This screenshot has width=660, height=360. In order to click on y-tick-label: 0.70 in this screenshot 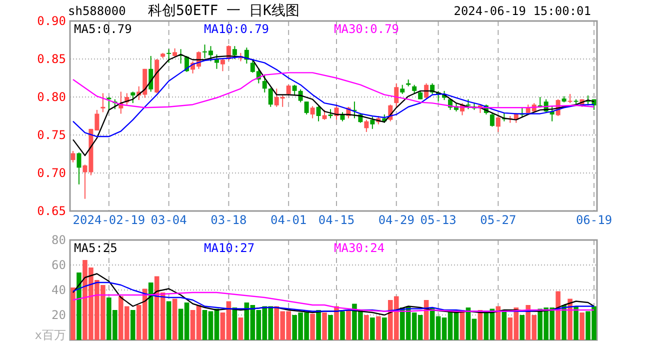, I will do `click(51, 173)`.